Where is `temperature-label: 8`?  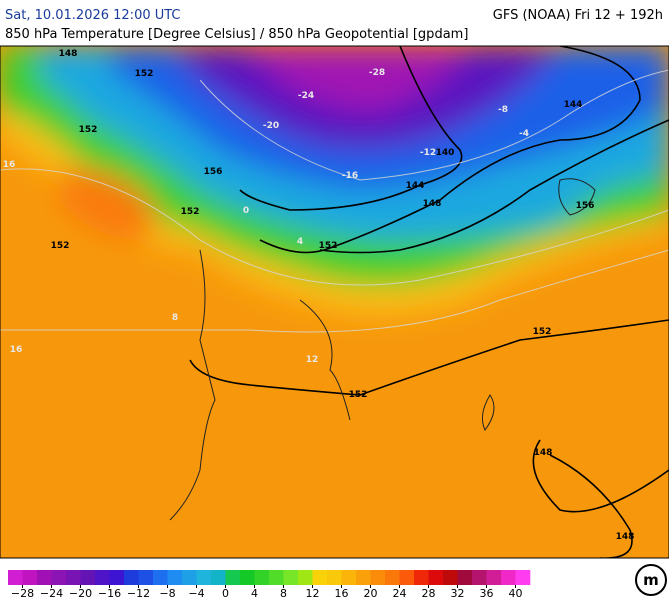 temperature-label: 8 is located at coordinates (175, 318).